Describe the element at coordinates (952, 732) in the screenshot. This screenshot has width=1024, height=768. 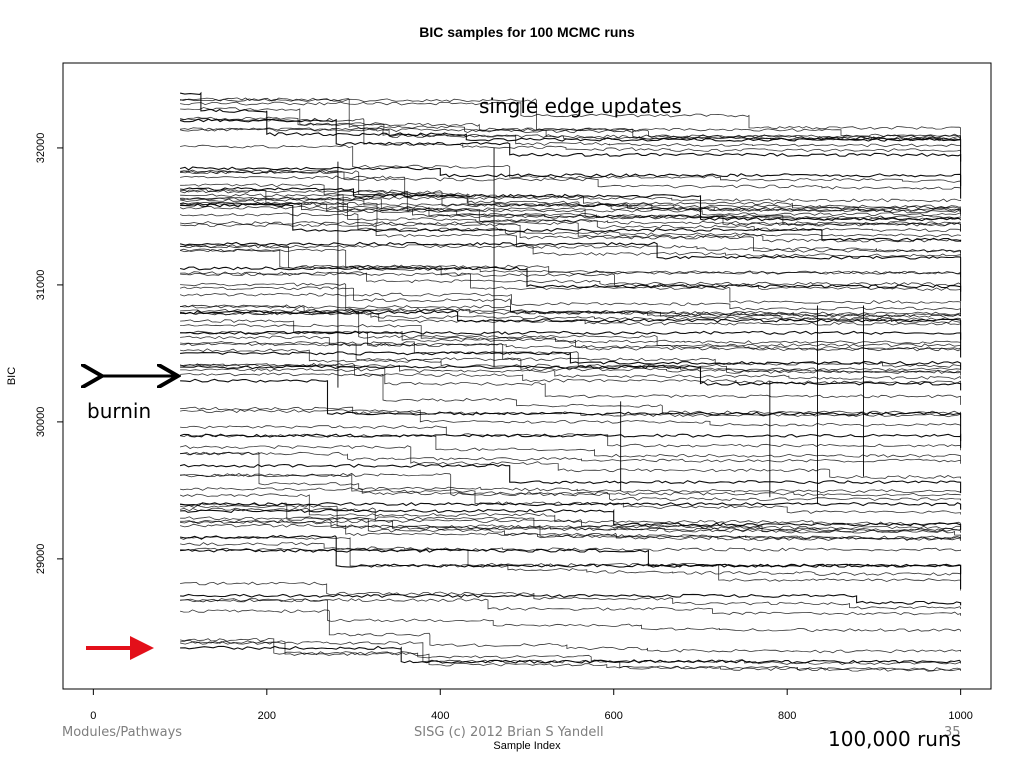
I see `page-number: 35` at that location.